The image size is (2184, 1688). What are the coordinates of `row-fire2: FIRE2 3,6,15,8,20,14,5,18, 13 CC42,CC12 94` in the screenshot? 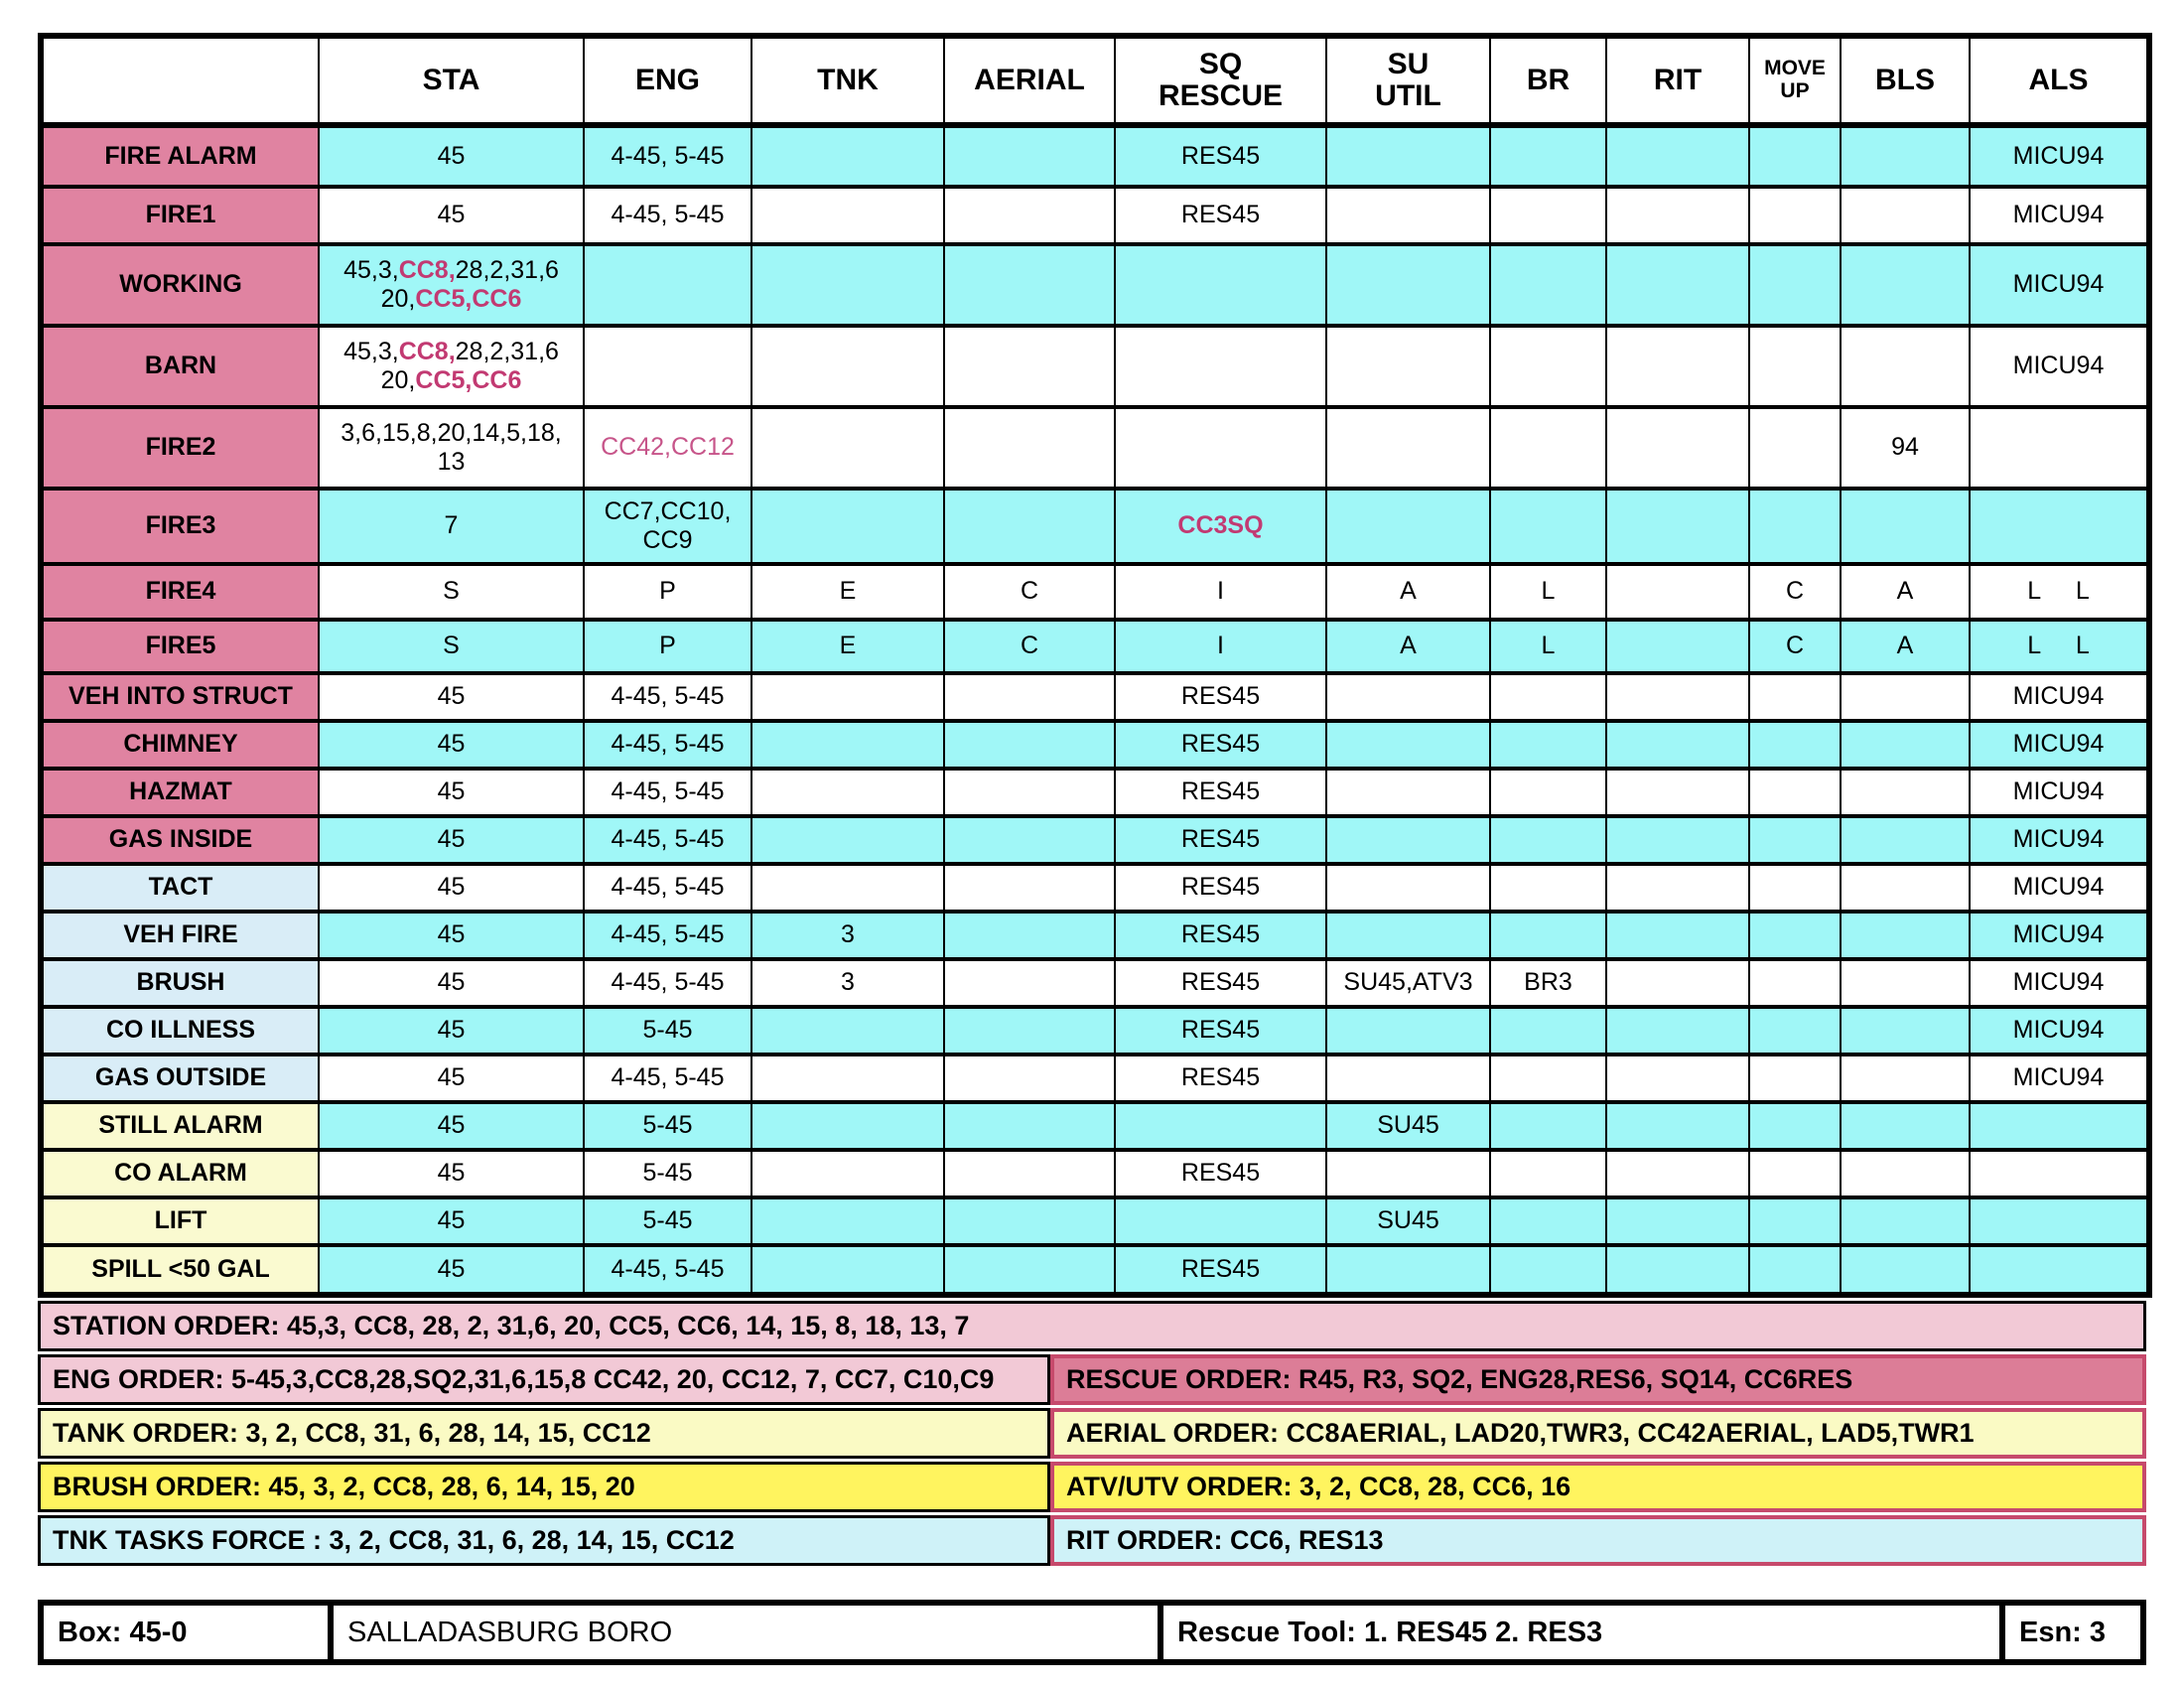 It's located at (1095, 448).